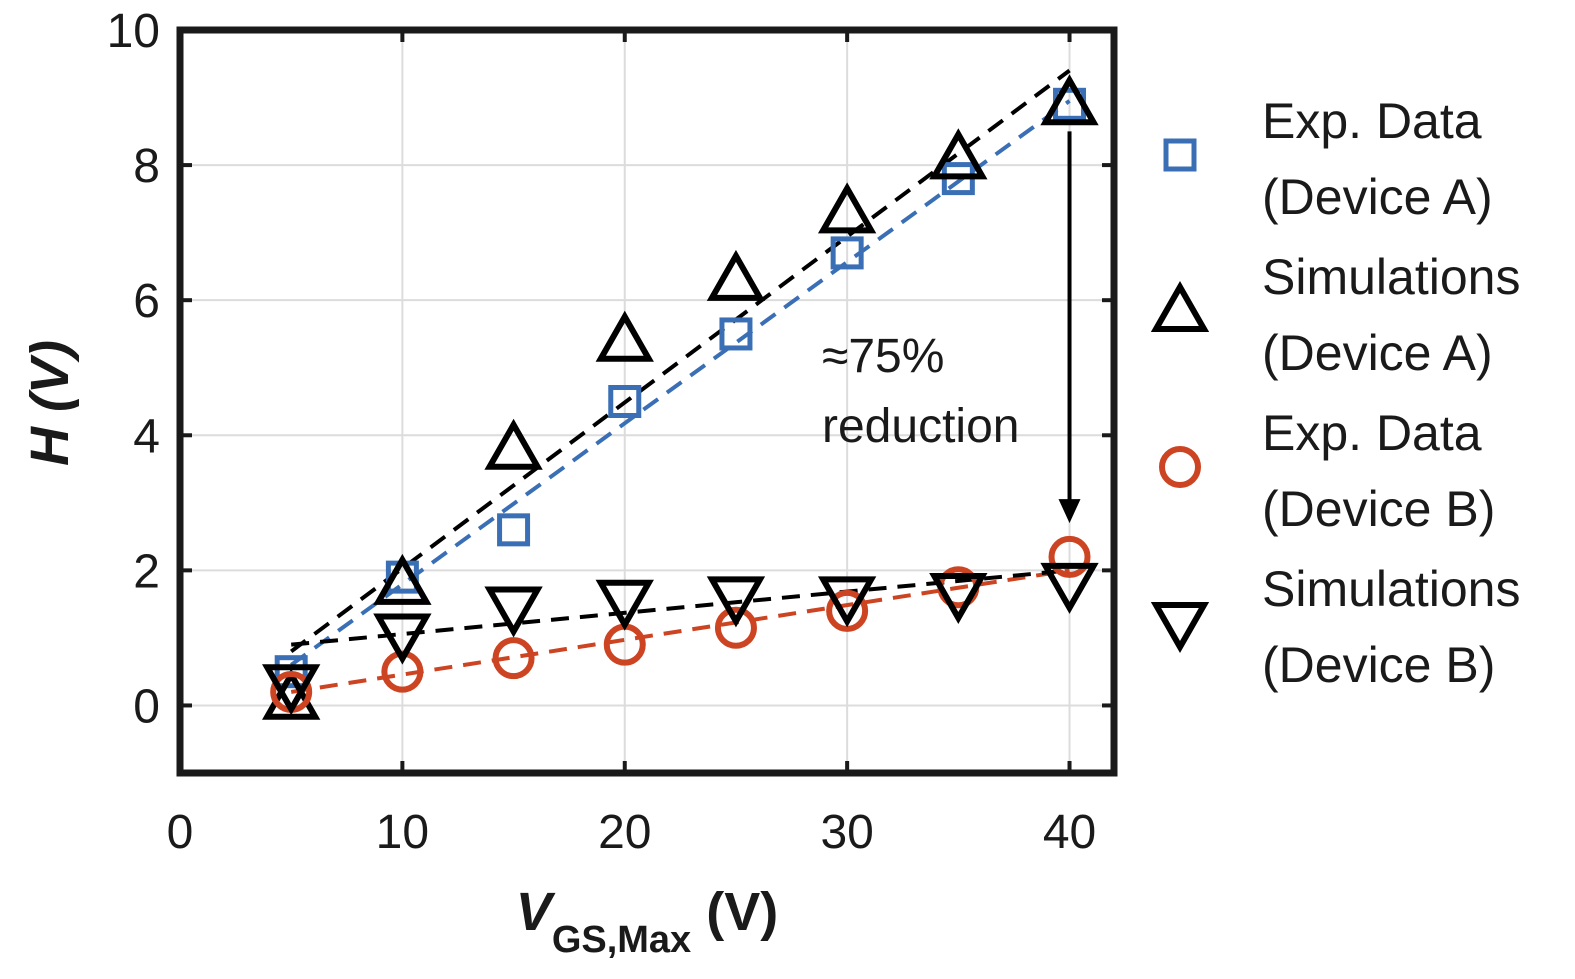 The height and width of the screenshot is (979, 1575). I want to click on y-tick-label: 4, so click(146, 436).